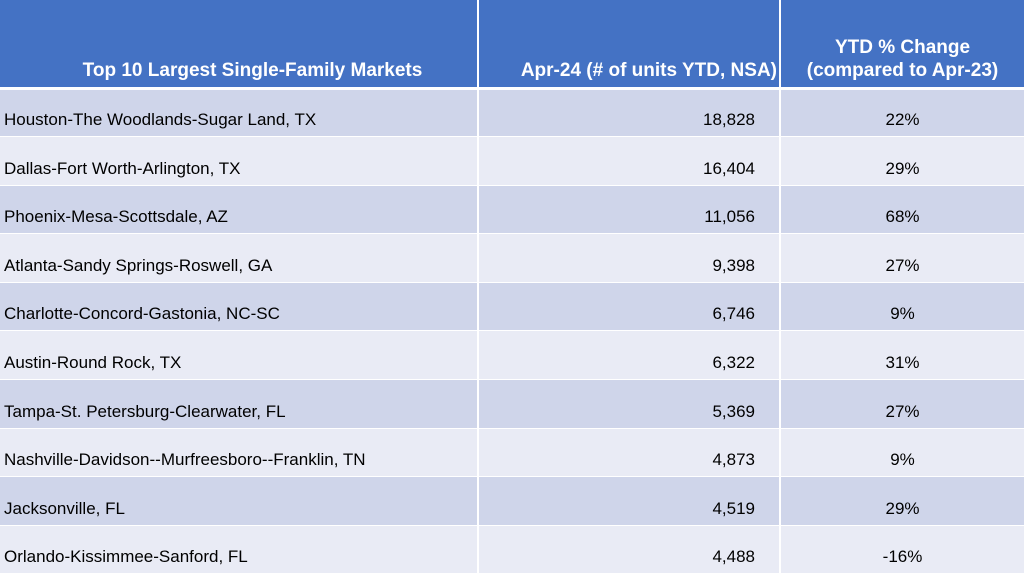  Describe the element at coordinates (629, 355) in the screenshot. I see `units-cell: 6,322` at that location.